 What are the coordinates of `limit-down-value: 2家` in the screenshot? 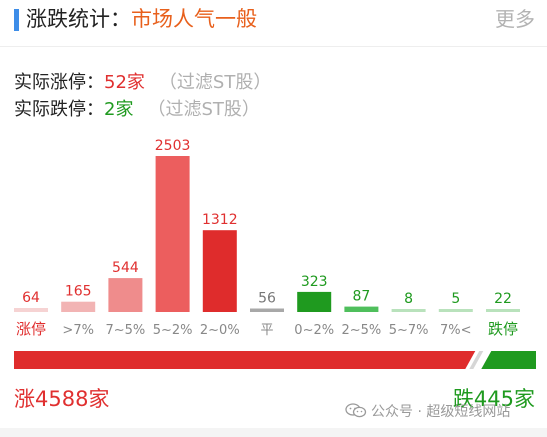 It's located at (119, 109).